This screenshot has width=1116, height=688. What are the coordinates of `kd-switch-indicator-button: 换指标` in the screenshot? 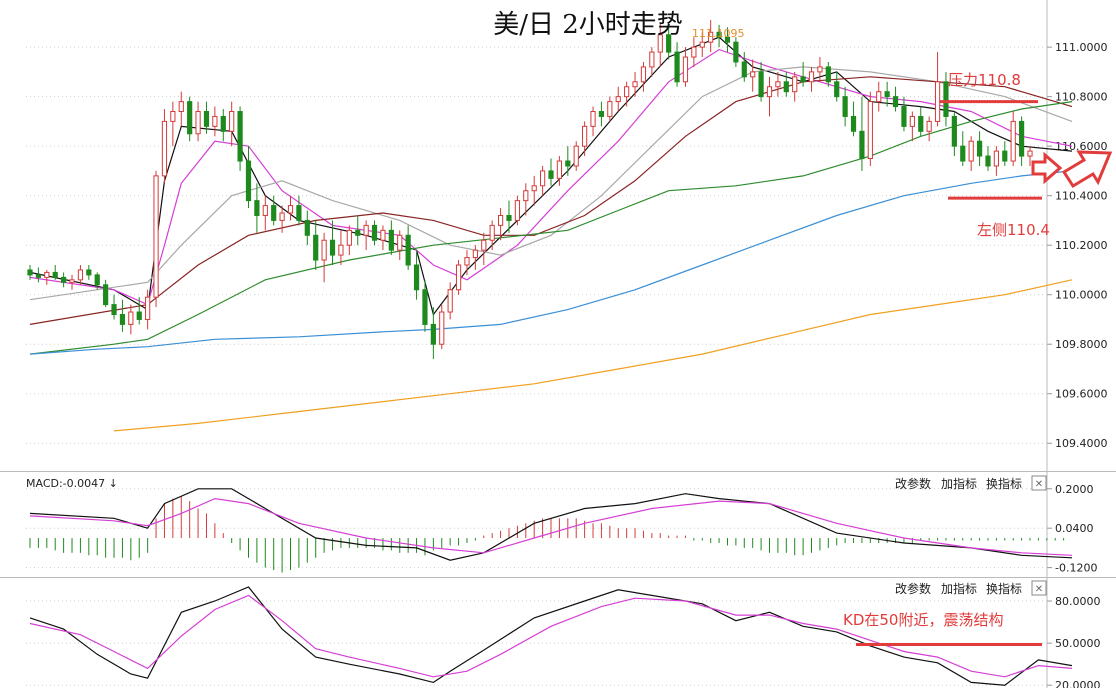 It's located at (1004, 588).